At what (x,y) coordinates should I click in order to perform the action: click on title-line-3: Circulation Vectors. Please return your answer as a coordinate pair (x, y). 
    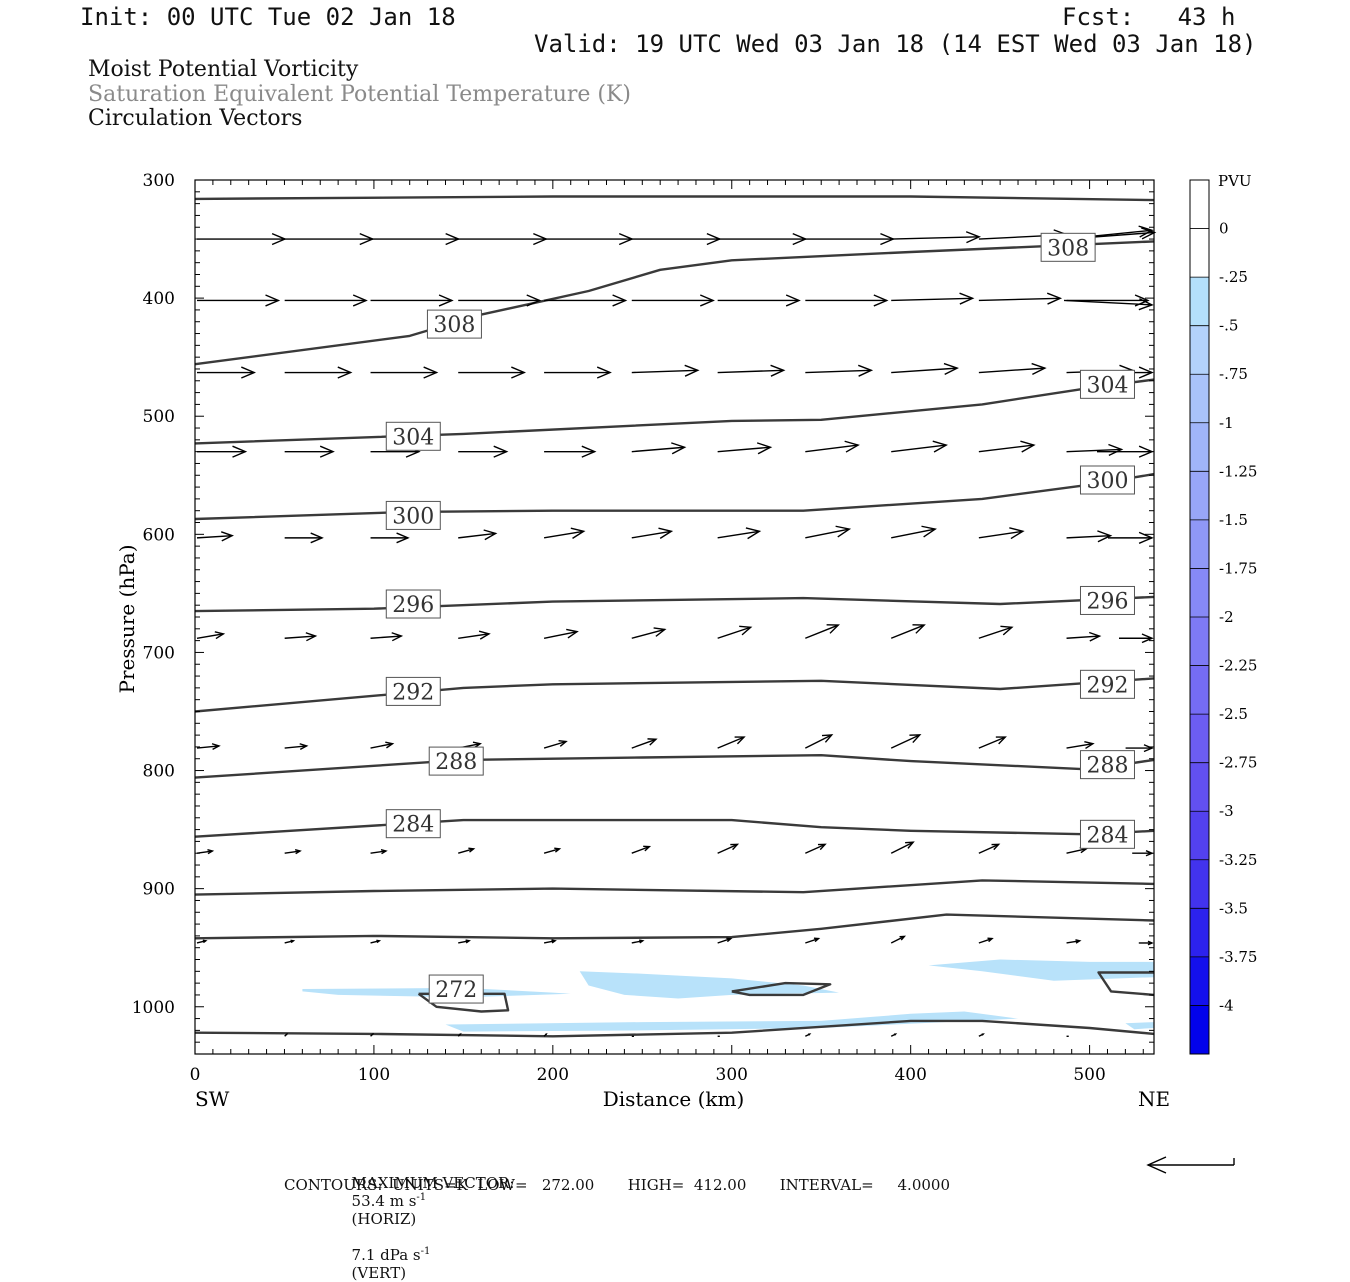
    Looking at the image, I should click on (195, 118).